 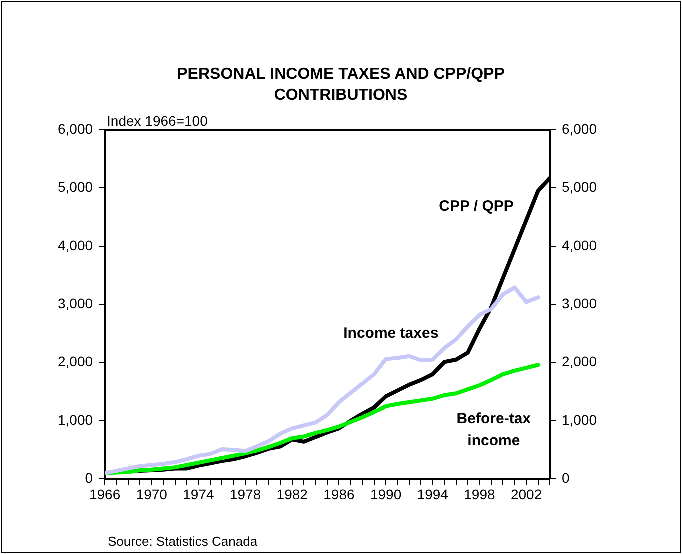 I want to click on y-tick-label: 3,000, so click(x=76, y=303).